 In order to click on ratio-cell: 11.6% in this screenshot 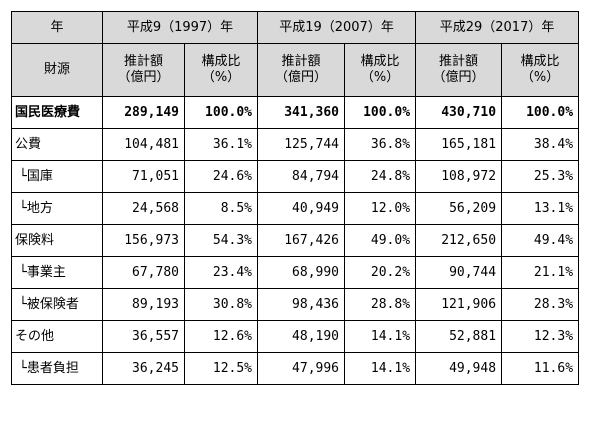, I will do `click(540, 368)`.